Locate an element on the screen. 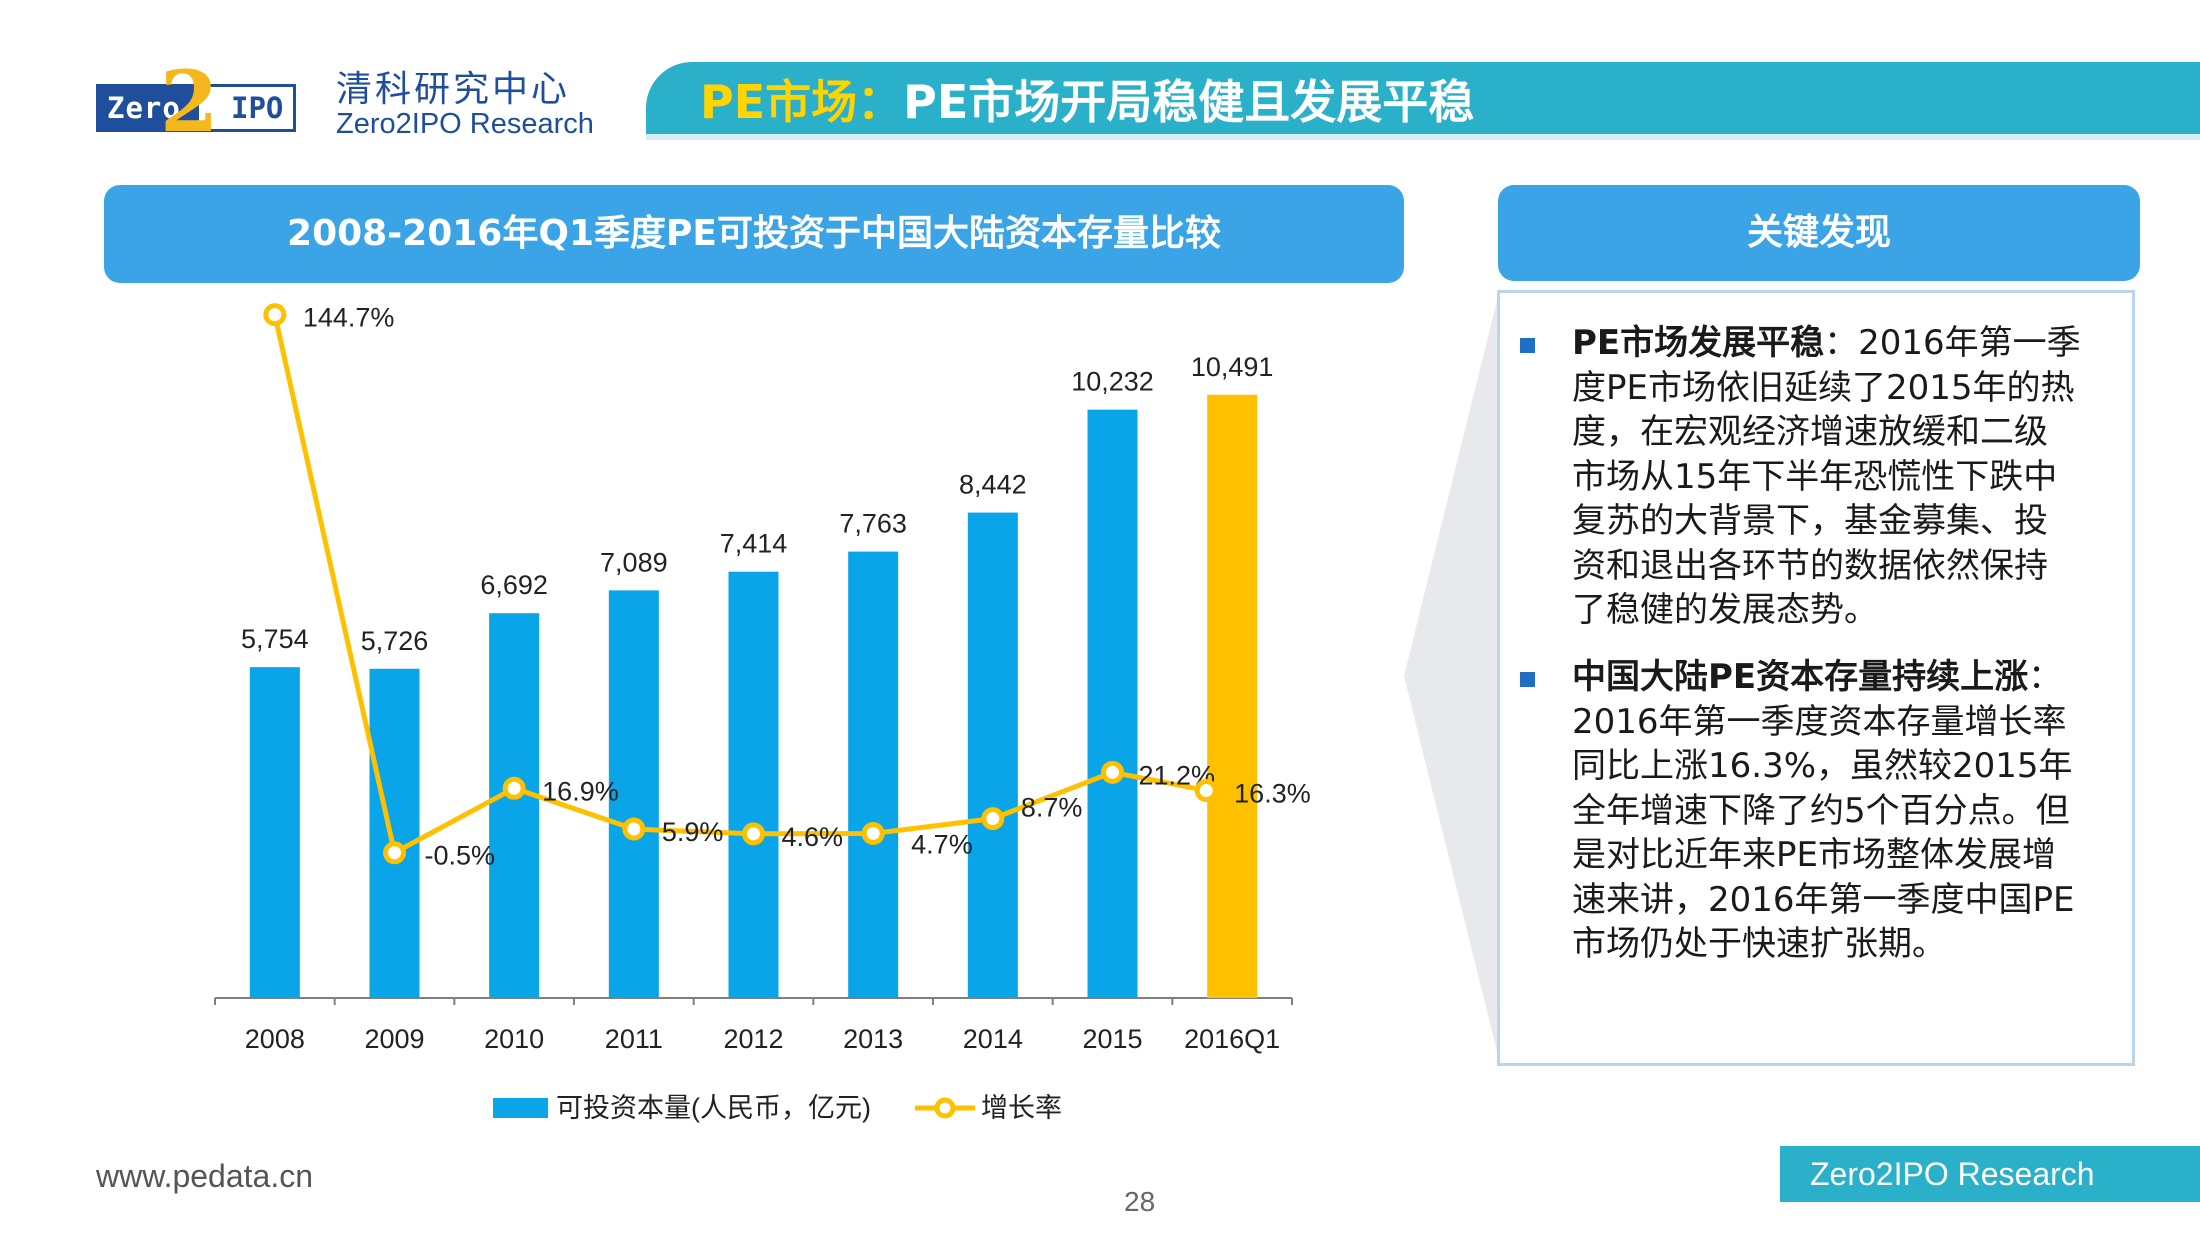 The width and height of the screenshot is (2200, 1238). finding-text: 市场仍处于快速扩张期。 is located at coordinates (1759, 944).